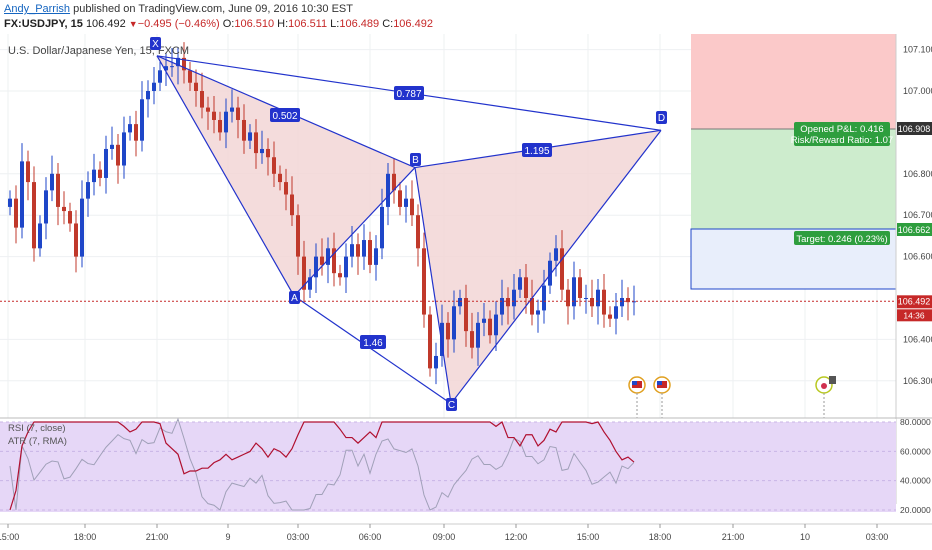  Describe the element at coordinates (37, 9) in the screenshot. I see `author-link: Andy_Parrish` at that location.